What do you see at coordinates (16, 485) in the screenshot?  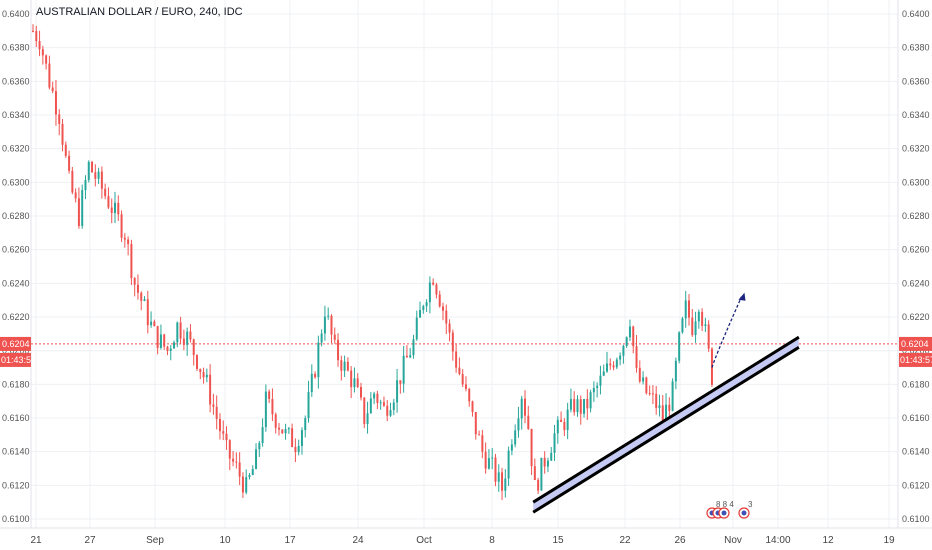 I see `y-tick-label: 0.6120` at bounding box center [16, 485].